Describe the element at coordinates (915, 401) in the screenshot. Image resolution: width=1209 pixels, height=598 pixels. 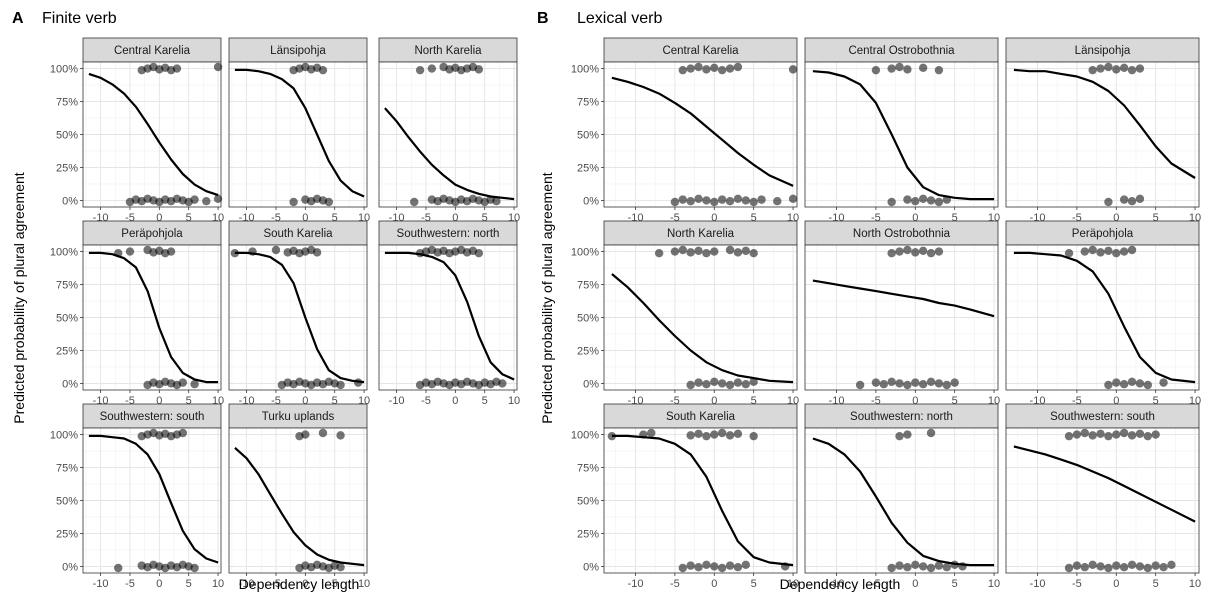
I see `x-tick-label: 0` at that location.